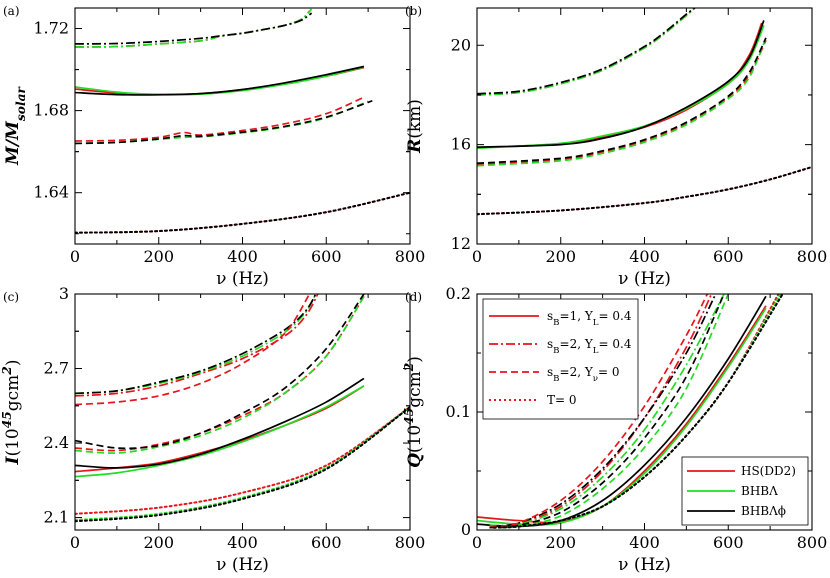 This screenshot has width=830, height=578. Describe the element at coordinates (56, 368) in the screenshot. I see `y-tick-label: 2.7` at that location.